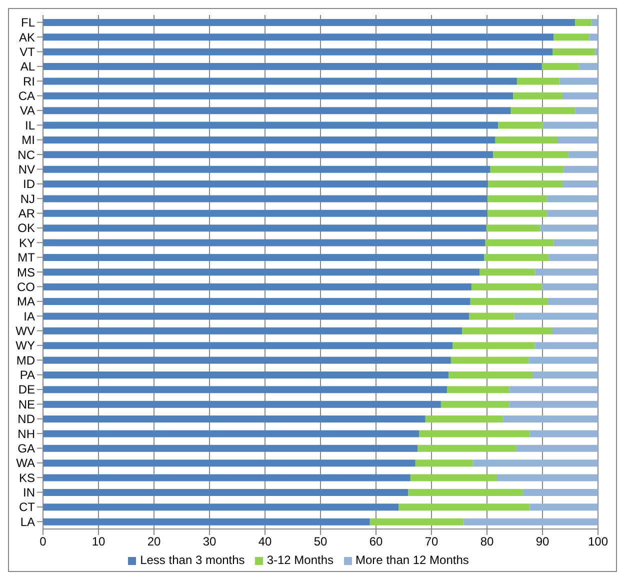  What do you see at coordinates (26, 243) in the screenshot?
I see `y-tick-label: KY` at bounding box center [26, 243].